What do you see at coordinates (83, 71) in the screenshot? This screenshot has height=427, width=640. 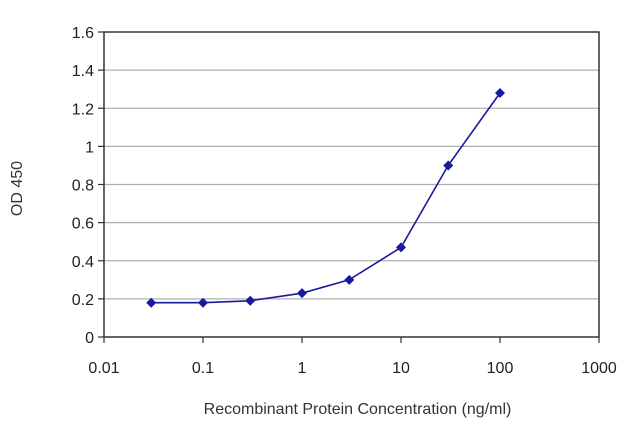 I see `y-tick-label: 1.4` at bounding box center [83, 71].